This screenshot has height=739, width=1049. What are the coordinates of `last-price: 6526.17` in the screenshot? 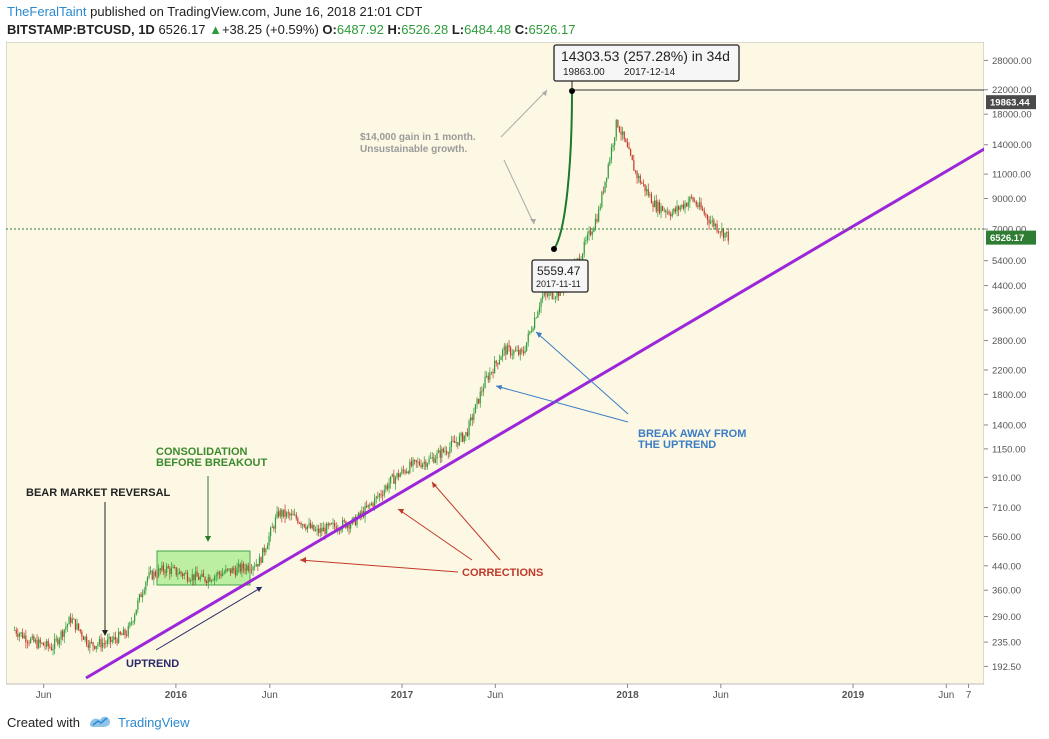 It's located at (182, 29).